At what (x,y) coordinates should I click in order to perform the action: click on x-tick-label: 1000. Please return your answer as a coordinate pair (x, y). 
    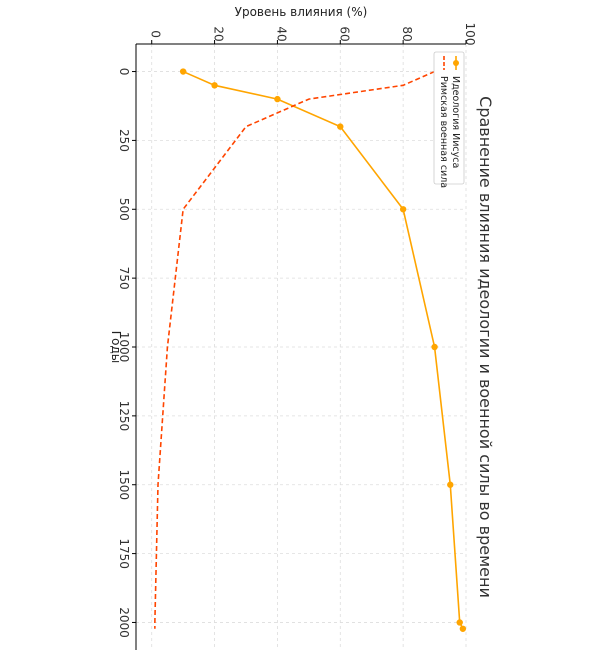
    Looking at the image, I should click on (124, 347).